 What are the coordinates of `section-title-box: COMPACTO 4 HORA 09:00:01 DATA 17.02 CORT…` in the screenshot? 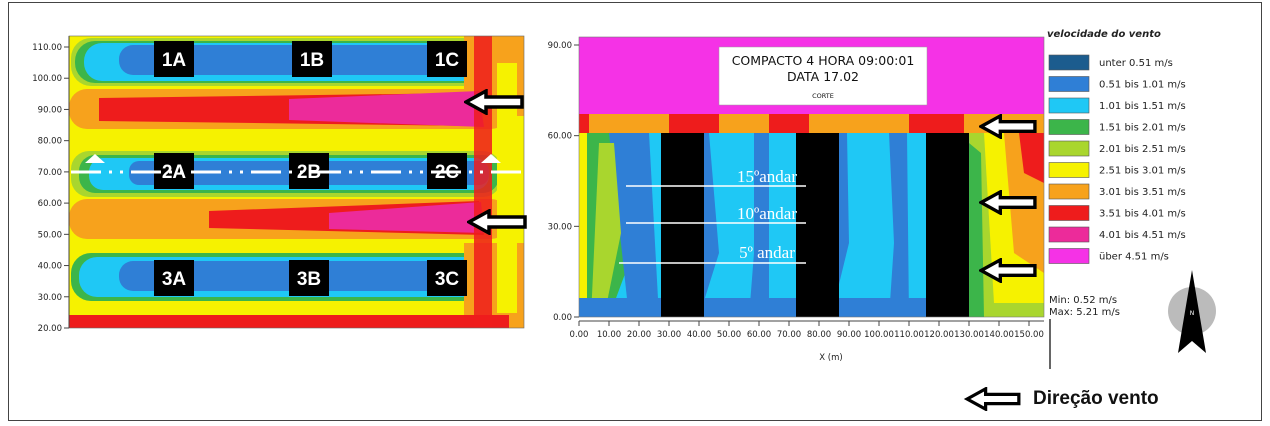 It's located at (823, 76).